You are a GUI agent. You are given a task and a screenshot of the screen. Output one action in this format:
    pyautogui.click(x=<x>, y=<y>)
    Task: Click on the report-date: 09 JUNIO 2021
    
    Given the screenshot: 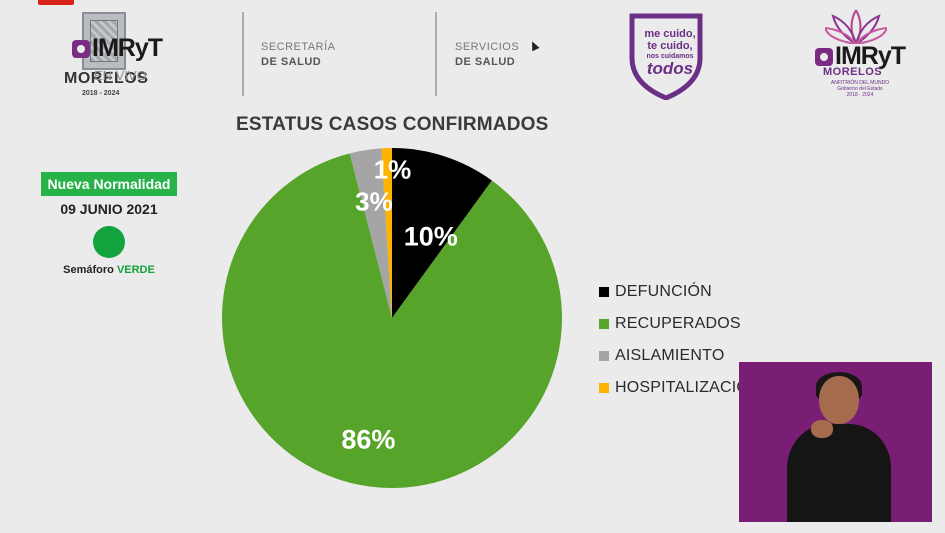 What is the action you would take?
    pyautogui.click(x=109, y=209)
    